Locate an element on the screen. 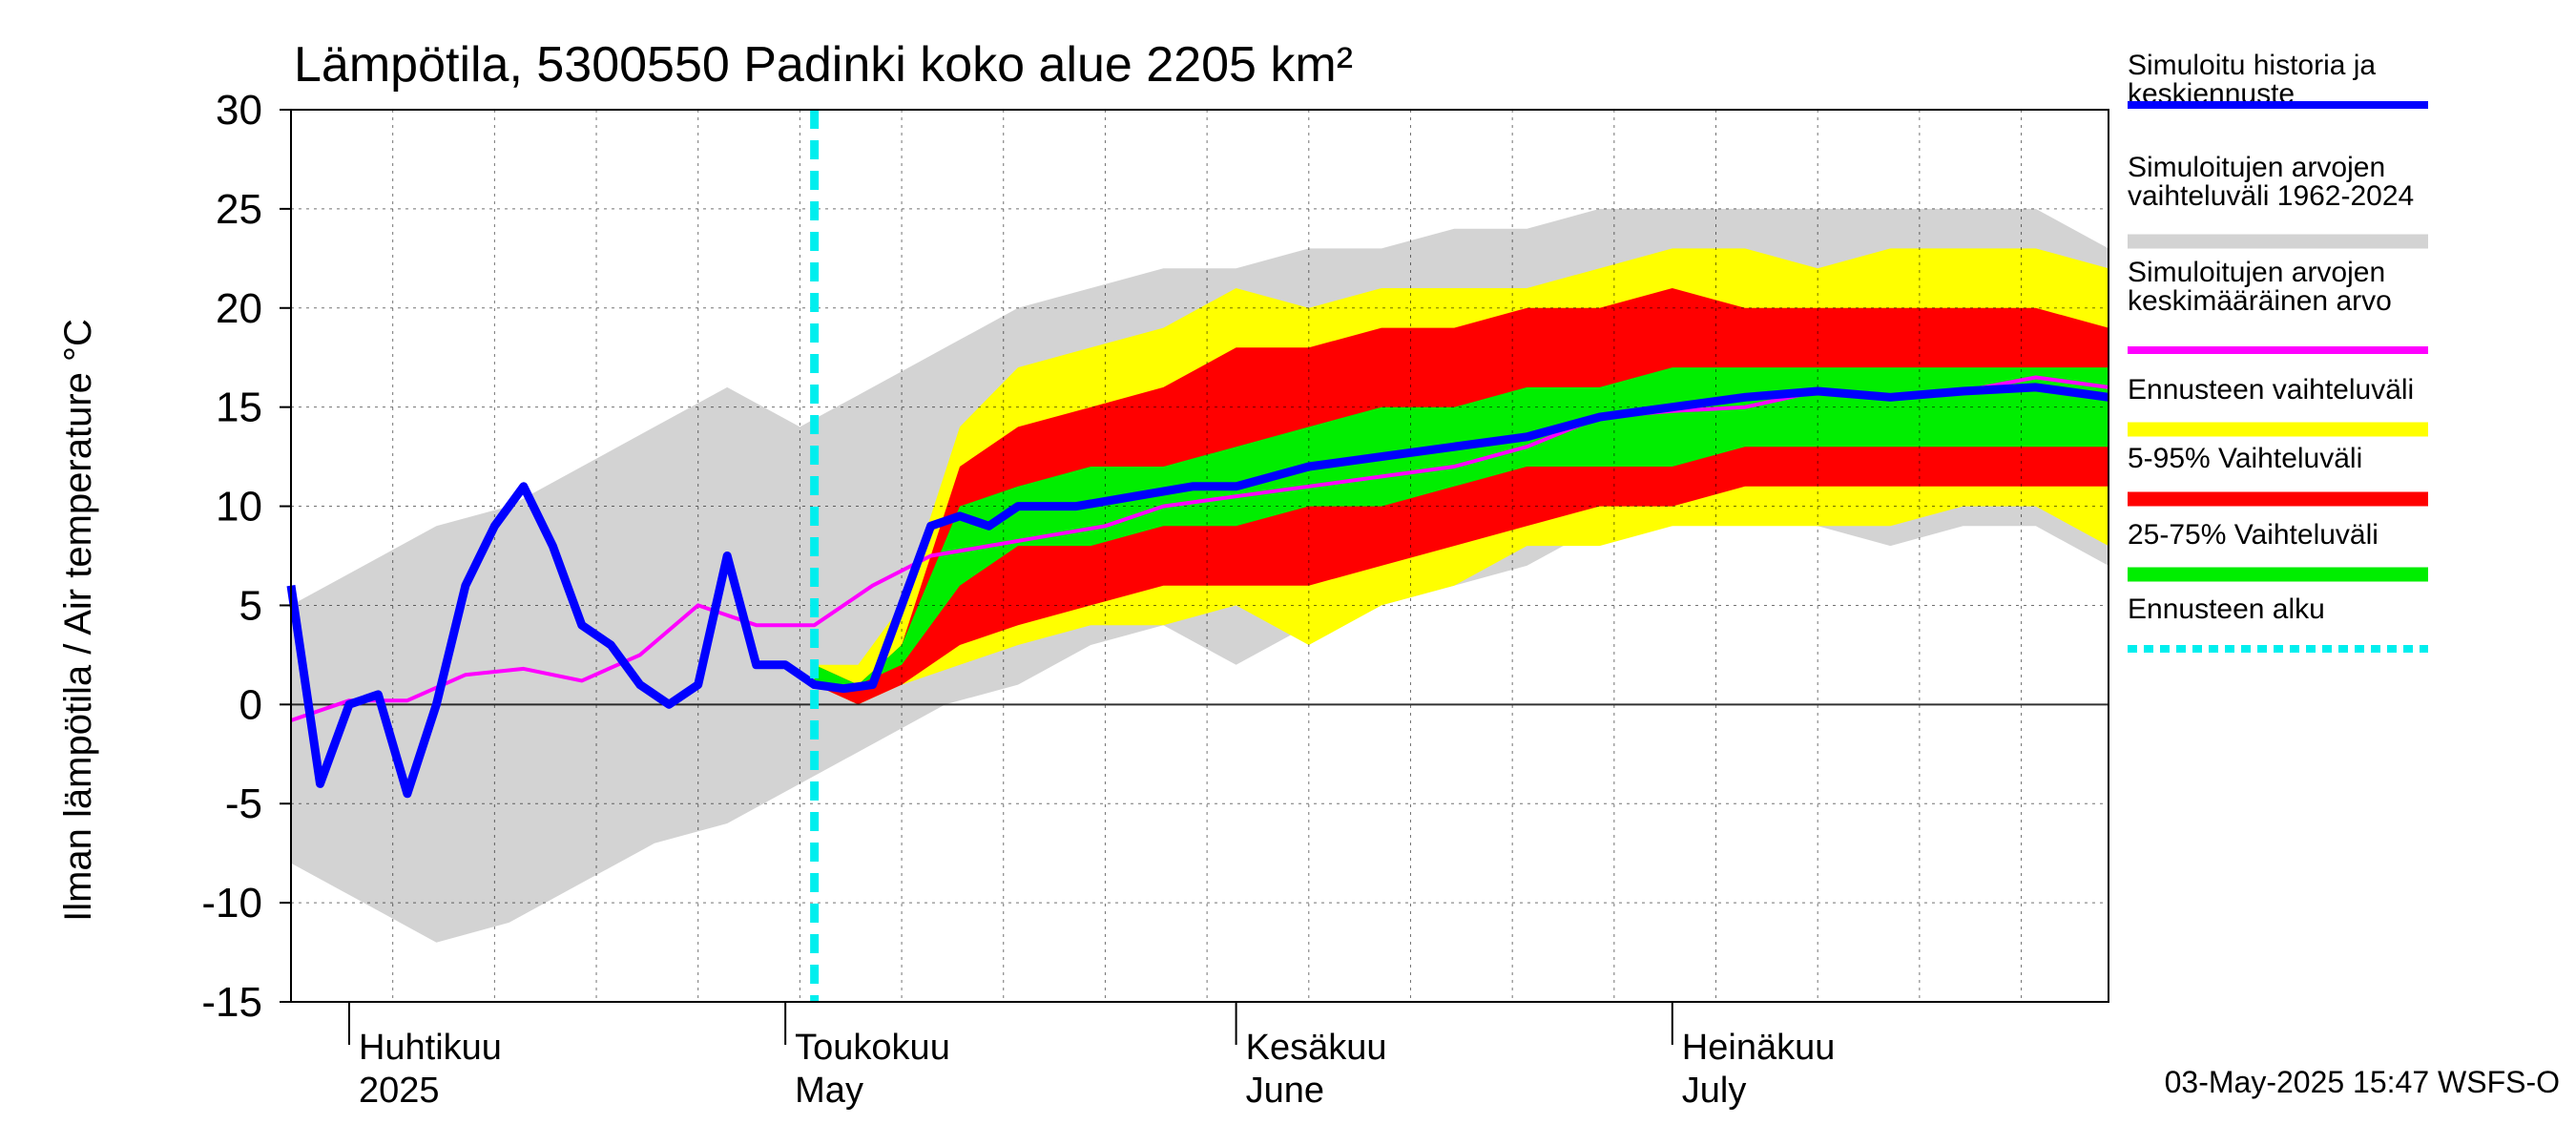 The height and width of the screenshot is (1145, 2576). month-label-fi: Heinäkuu is located at coordinates (1759, 1048).